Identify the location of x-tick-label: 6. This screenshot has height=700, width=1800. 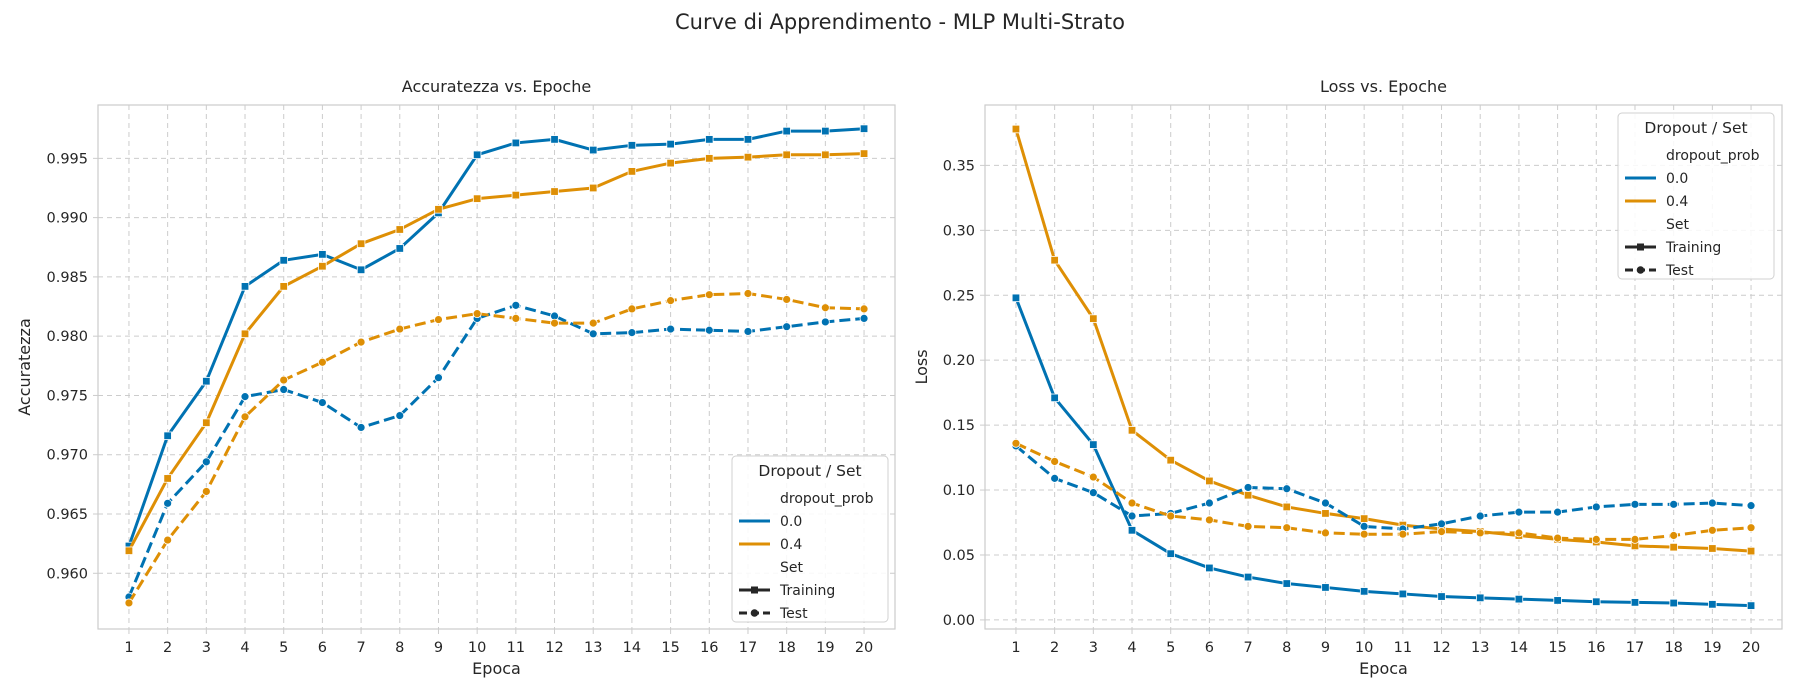
(322, 648).